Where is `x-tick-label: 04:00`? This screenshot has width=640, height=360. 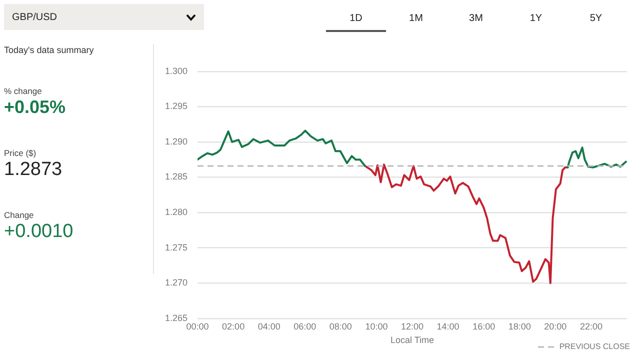
x-tick-label: 04:00 is located at coordinates (269, 326).